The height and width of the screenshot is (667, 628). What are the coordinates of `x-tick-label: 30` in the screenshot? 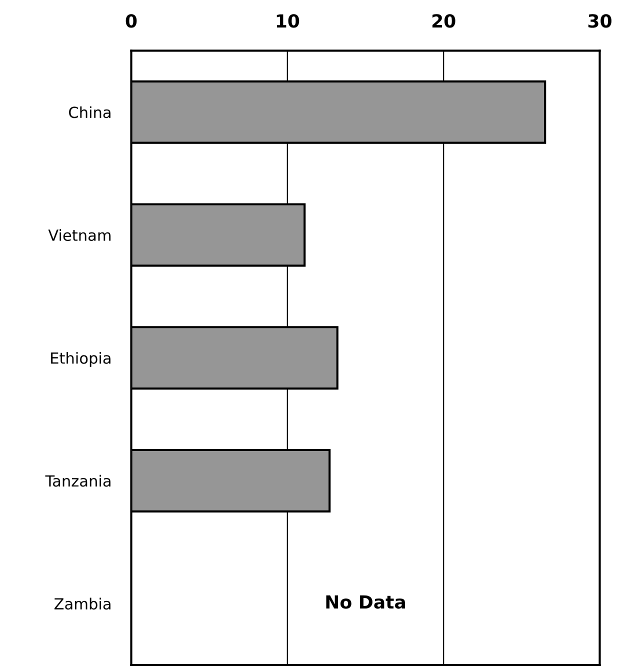 It's located at (600, 21).